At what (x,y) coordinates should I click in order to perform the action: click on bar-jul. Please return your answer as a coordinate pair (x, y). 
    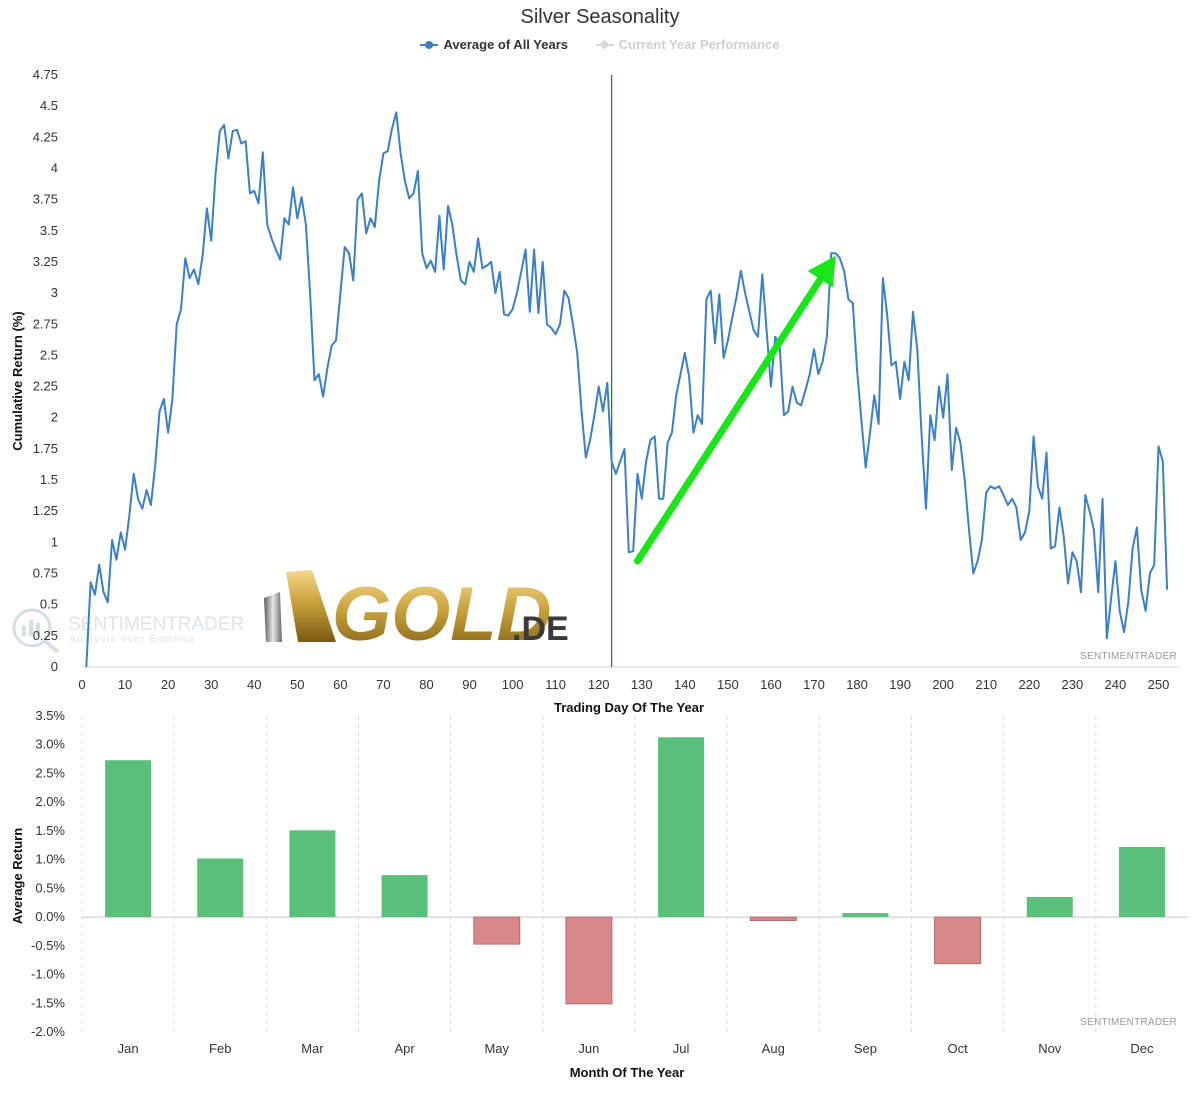
    Looking at the image, I should click on (681, 827).